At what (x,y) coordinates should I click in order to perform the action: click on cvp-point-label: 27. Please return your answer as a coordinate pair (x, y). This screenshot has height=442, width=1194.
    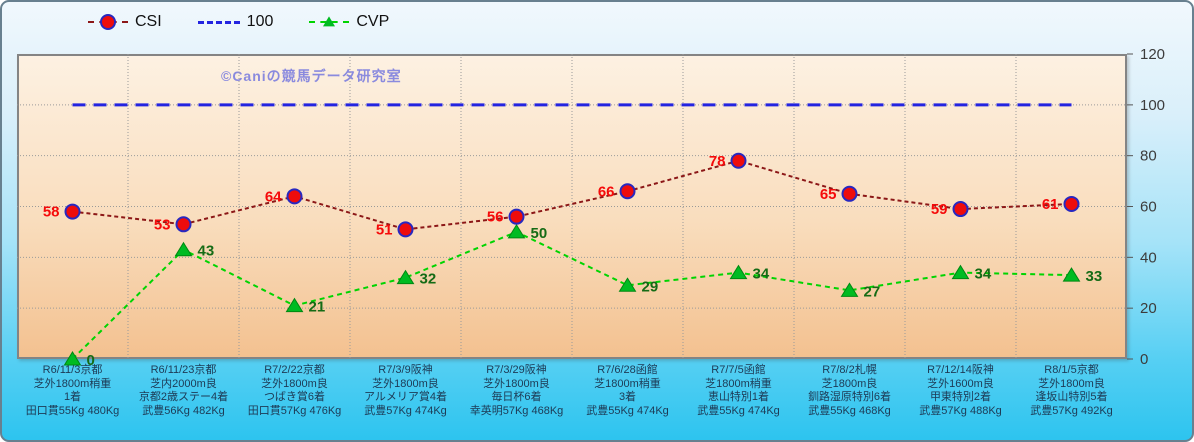
    Looking at the image, I should click on (872, 291).